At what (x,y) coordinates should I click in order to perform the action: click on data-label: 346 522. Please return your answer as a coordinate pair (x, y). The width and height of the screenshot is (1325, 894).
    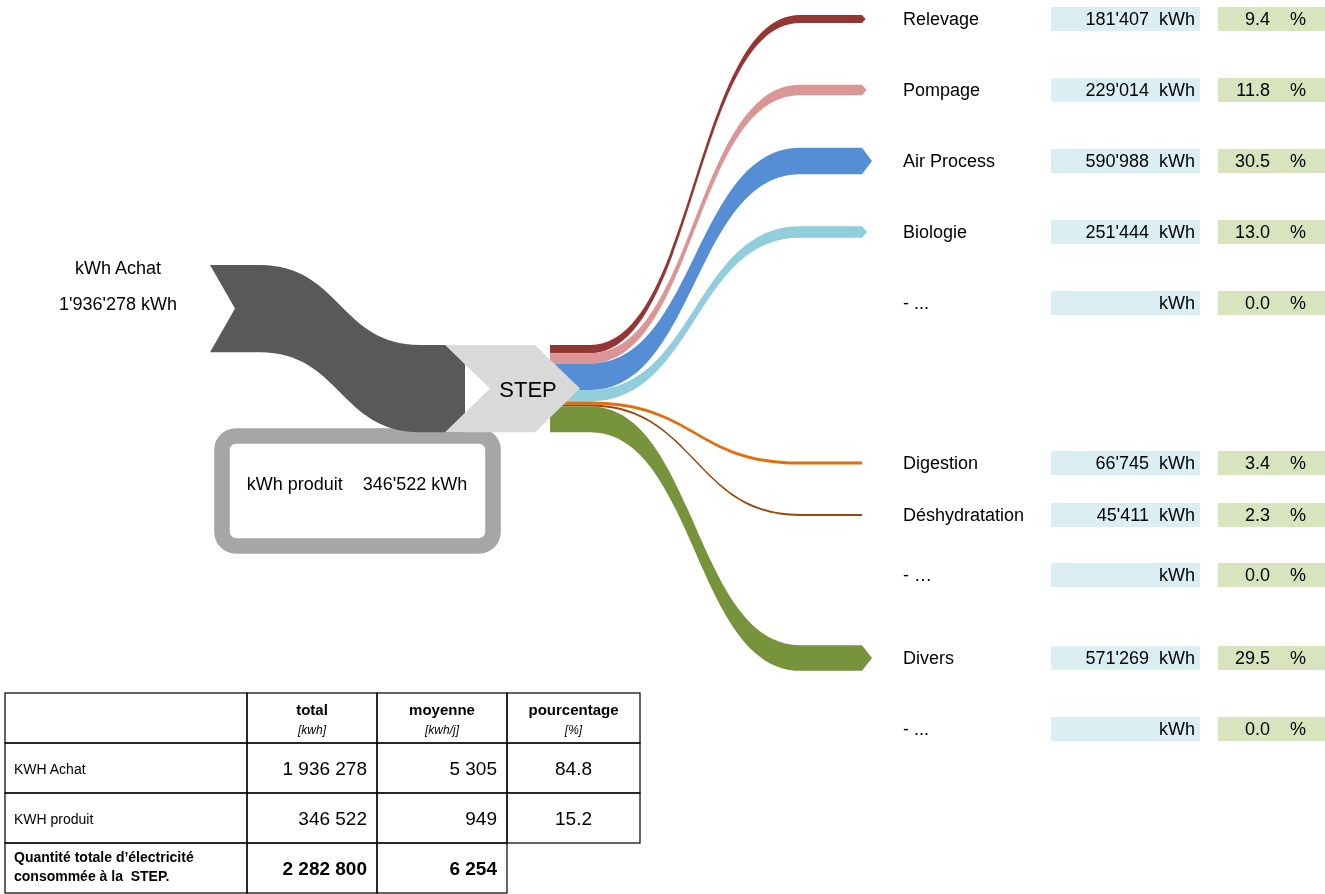
    Looking at the image, I should click on (332, 818).